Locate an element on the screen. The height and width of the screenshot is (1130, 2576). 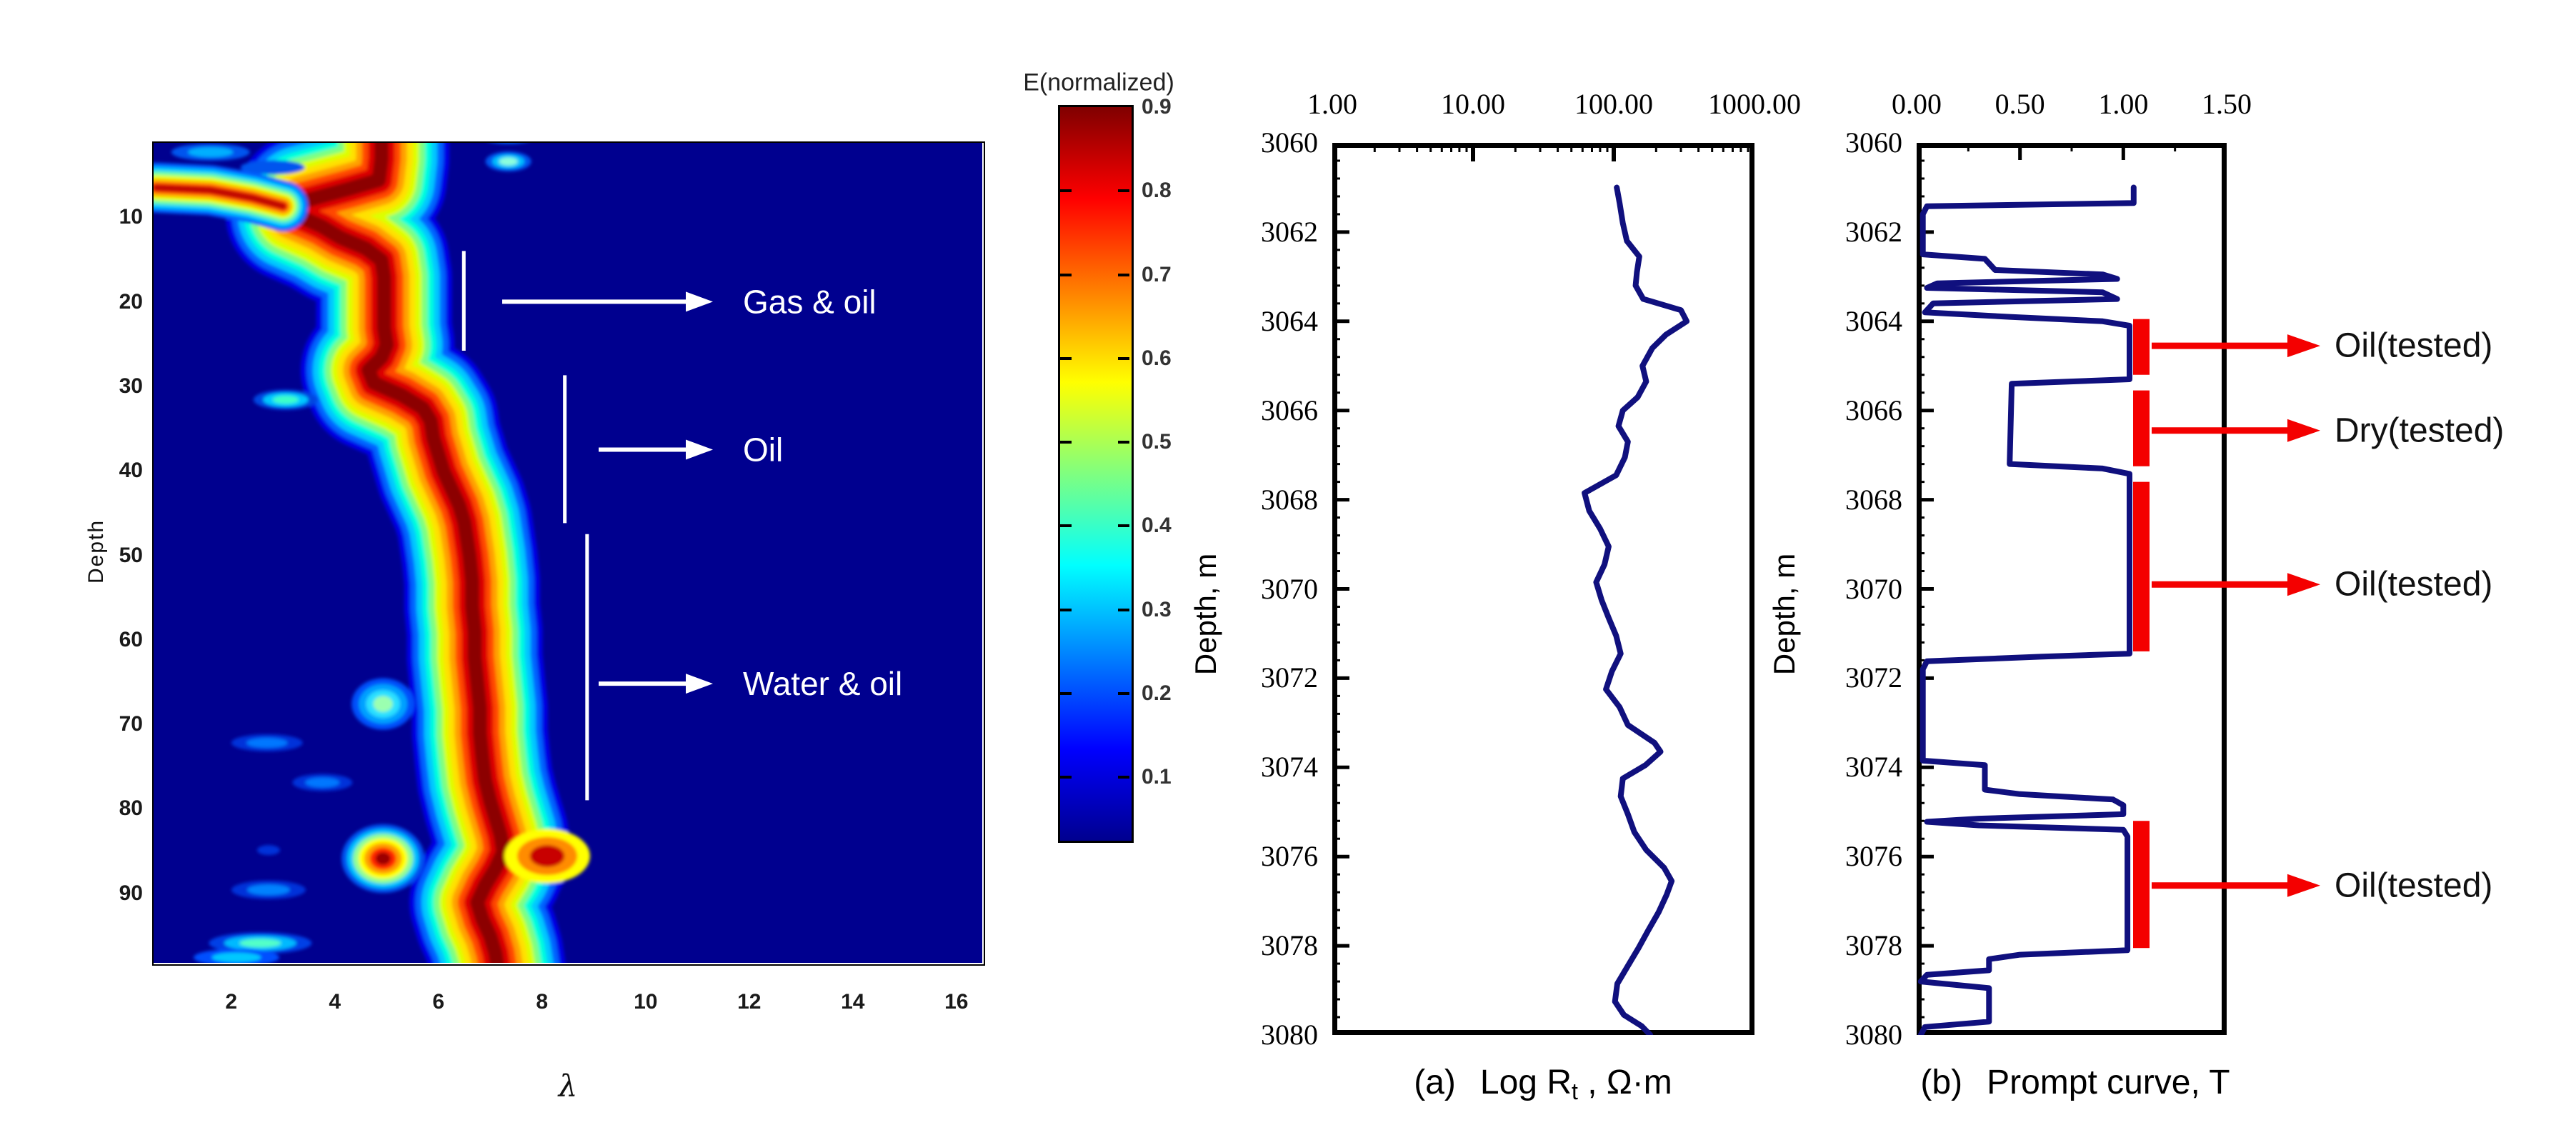
prompt-y-tick-label: 3074 is located at coordinates (1873, 767).